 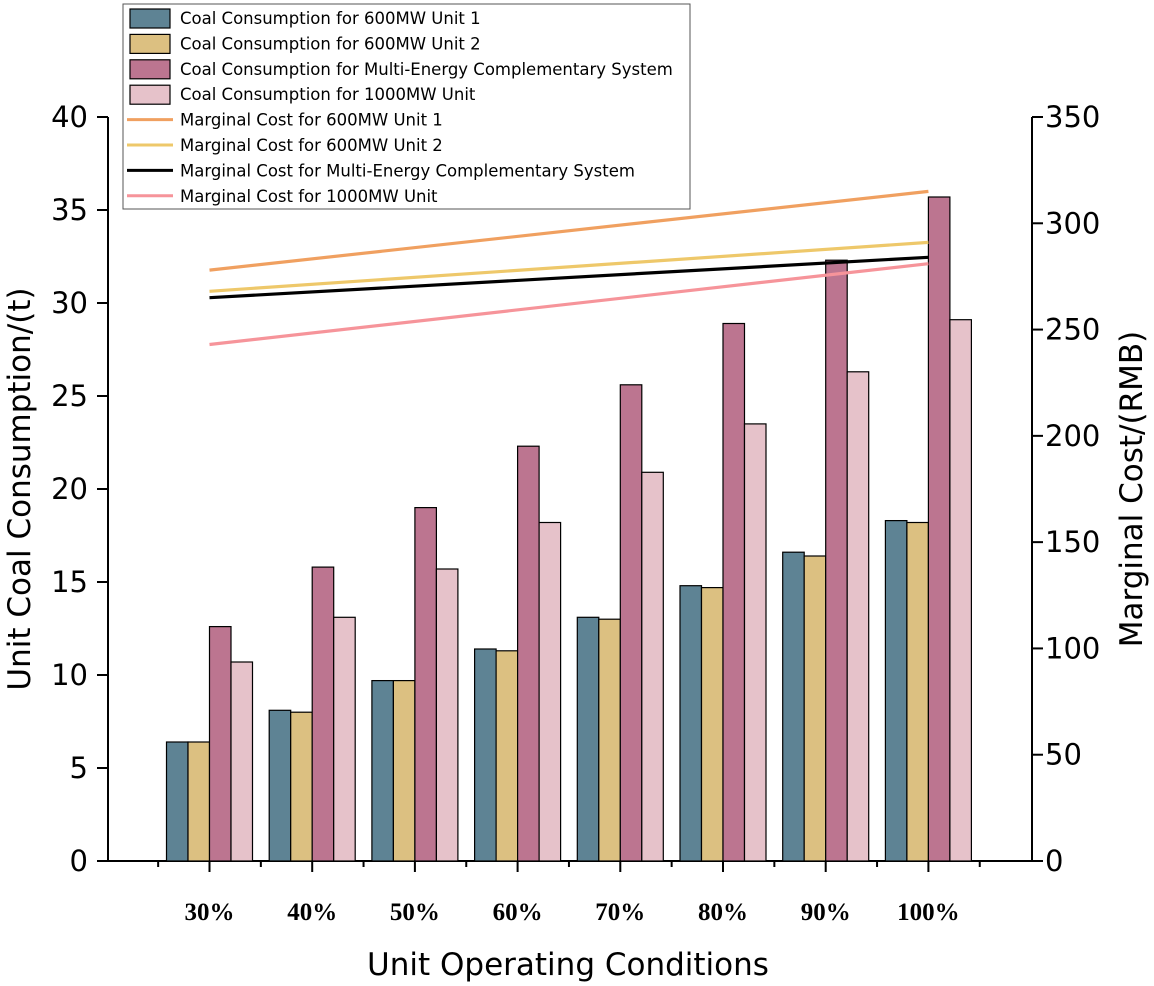 What do you see at coordinates (652, 666) in the screenshot?
I see `bar-s4-70pct` at bounding box center [652, 666].